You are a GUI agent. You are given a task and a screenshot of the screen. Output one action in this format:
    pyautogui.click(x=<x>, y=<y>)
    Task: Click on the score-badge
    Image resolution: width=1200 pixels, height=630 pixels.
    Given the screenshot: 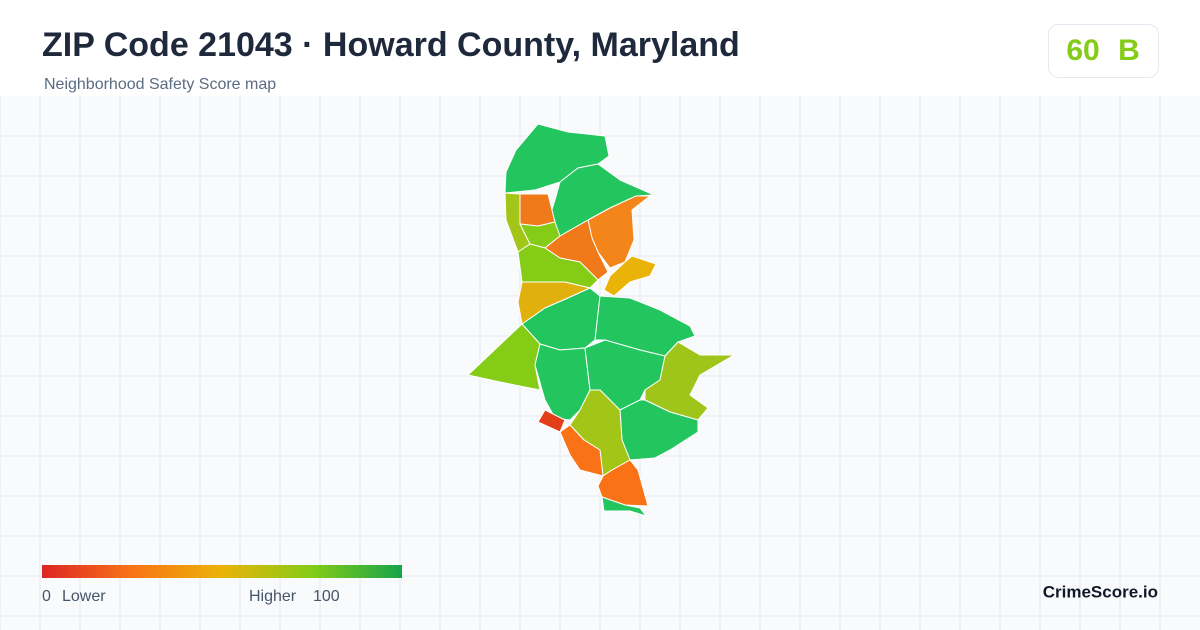 What is the action you would take?
    pyautogui.click(x=1103, y=51)
    